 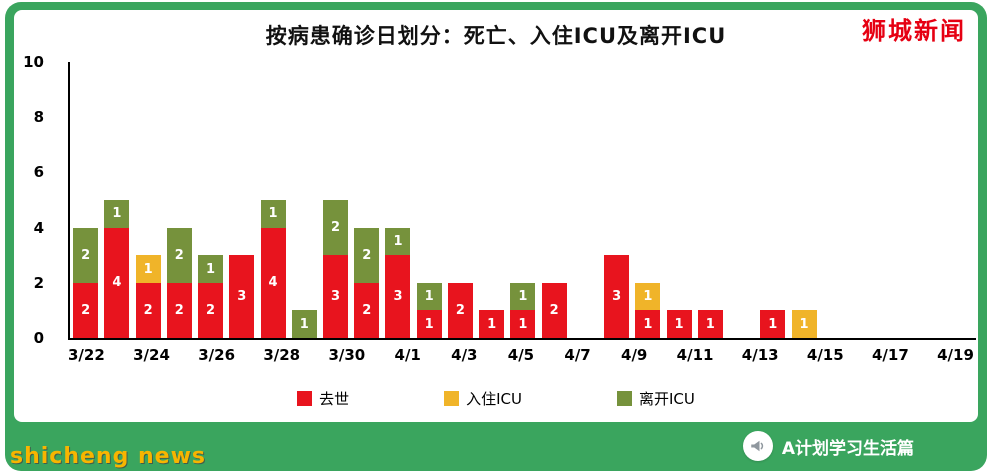 I want to click on bar-3/29: 1, so click(x=304, y=324).